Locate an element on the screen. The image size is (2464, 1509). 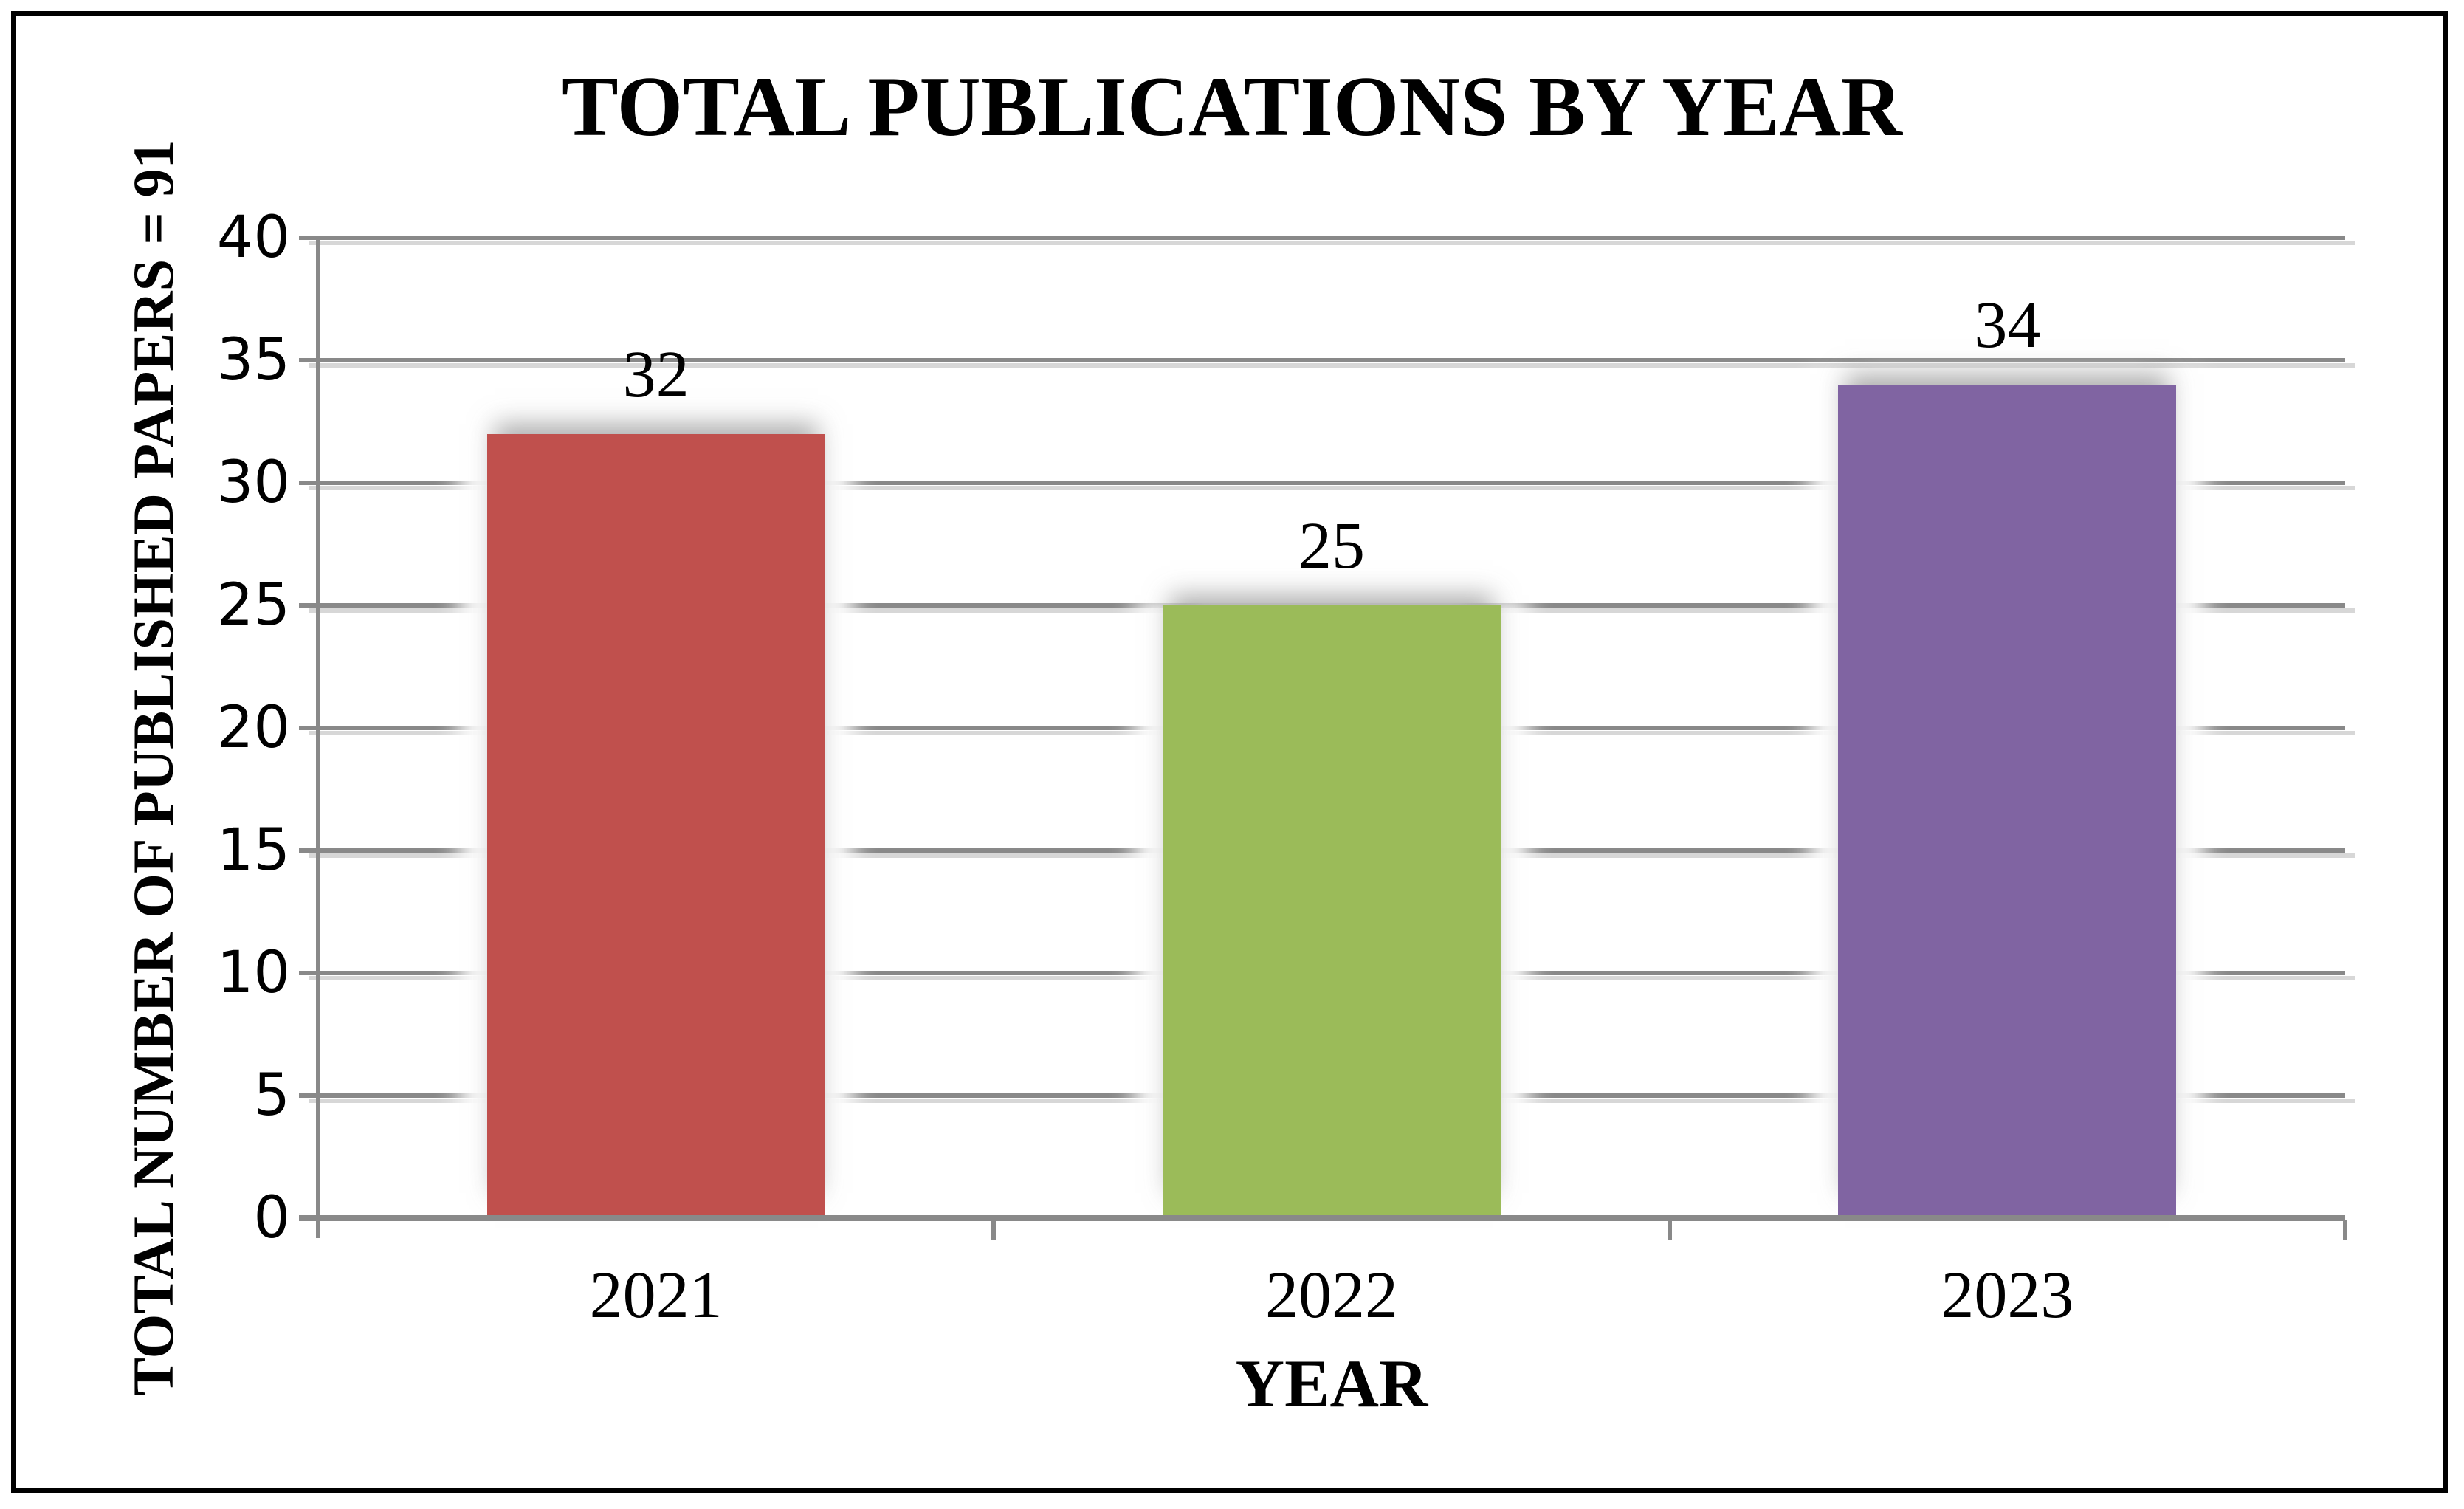
y-tick-label-15: 15 is located at coordinates (253, 850).